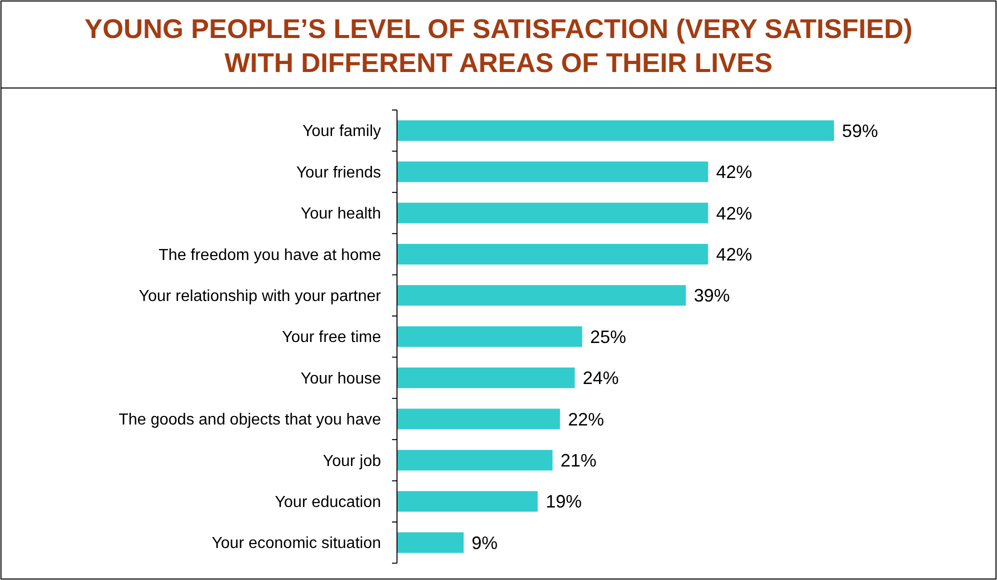 This screenshot has width=997, height=580. I want to click on y-tick-label: Your friends, so click(338, 173).